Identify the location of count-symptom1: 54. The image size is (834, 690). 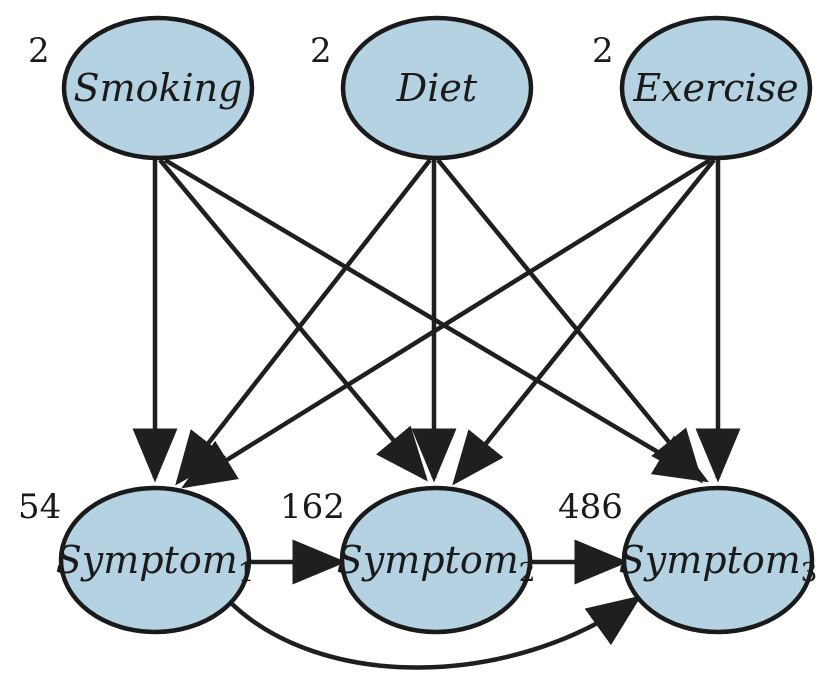
(39, 507).